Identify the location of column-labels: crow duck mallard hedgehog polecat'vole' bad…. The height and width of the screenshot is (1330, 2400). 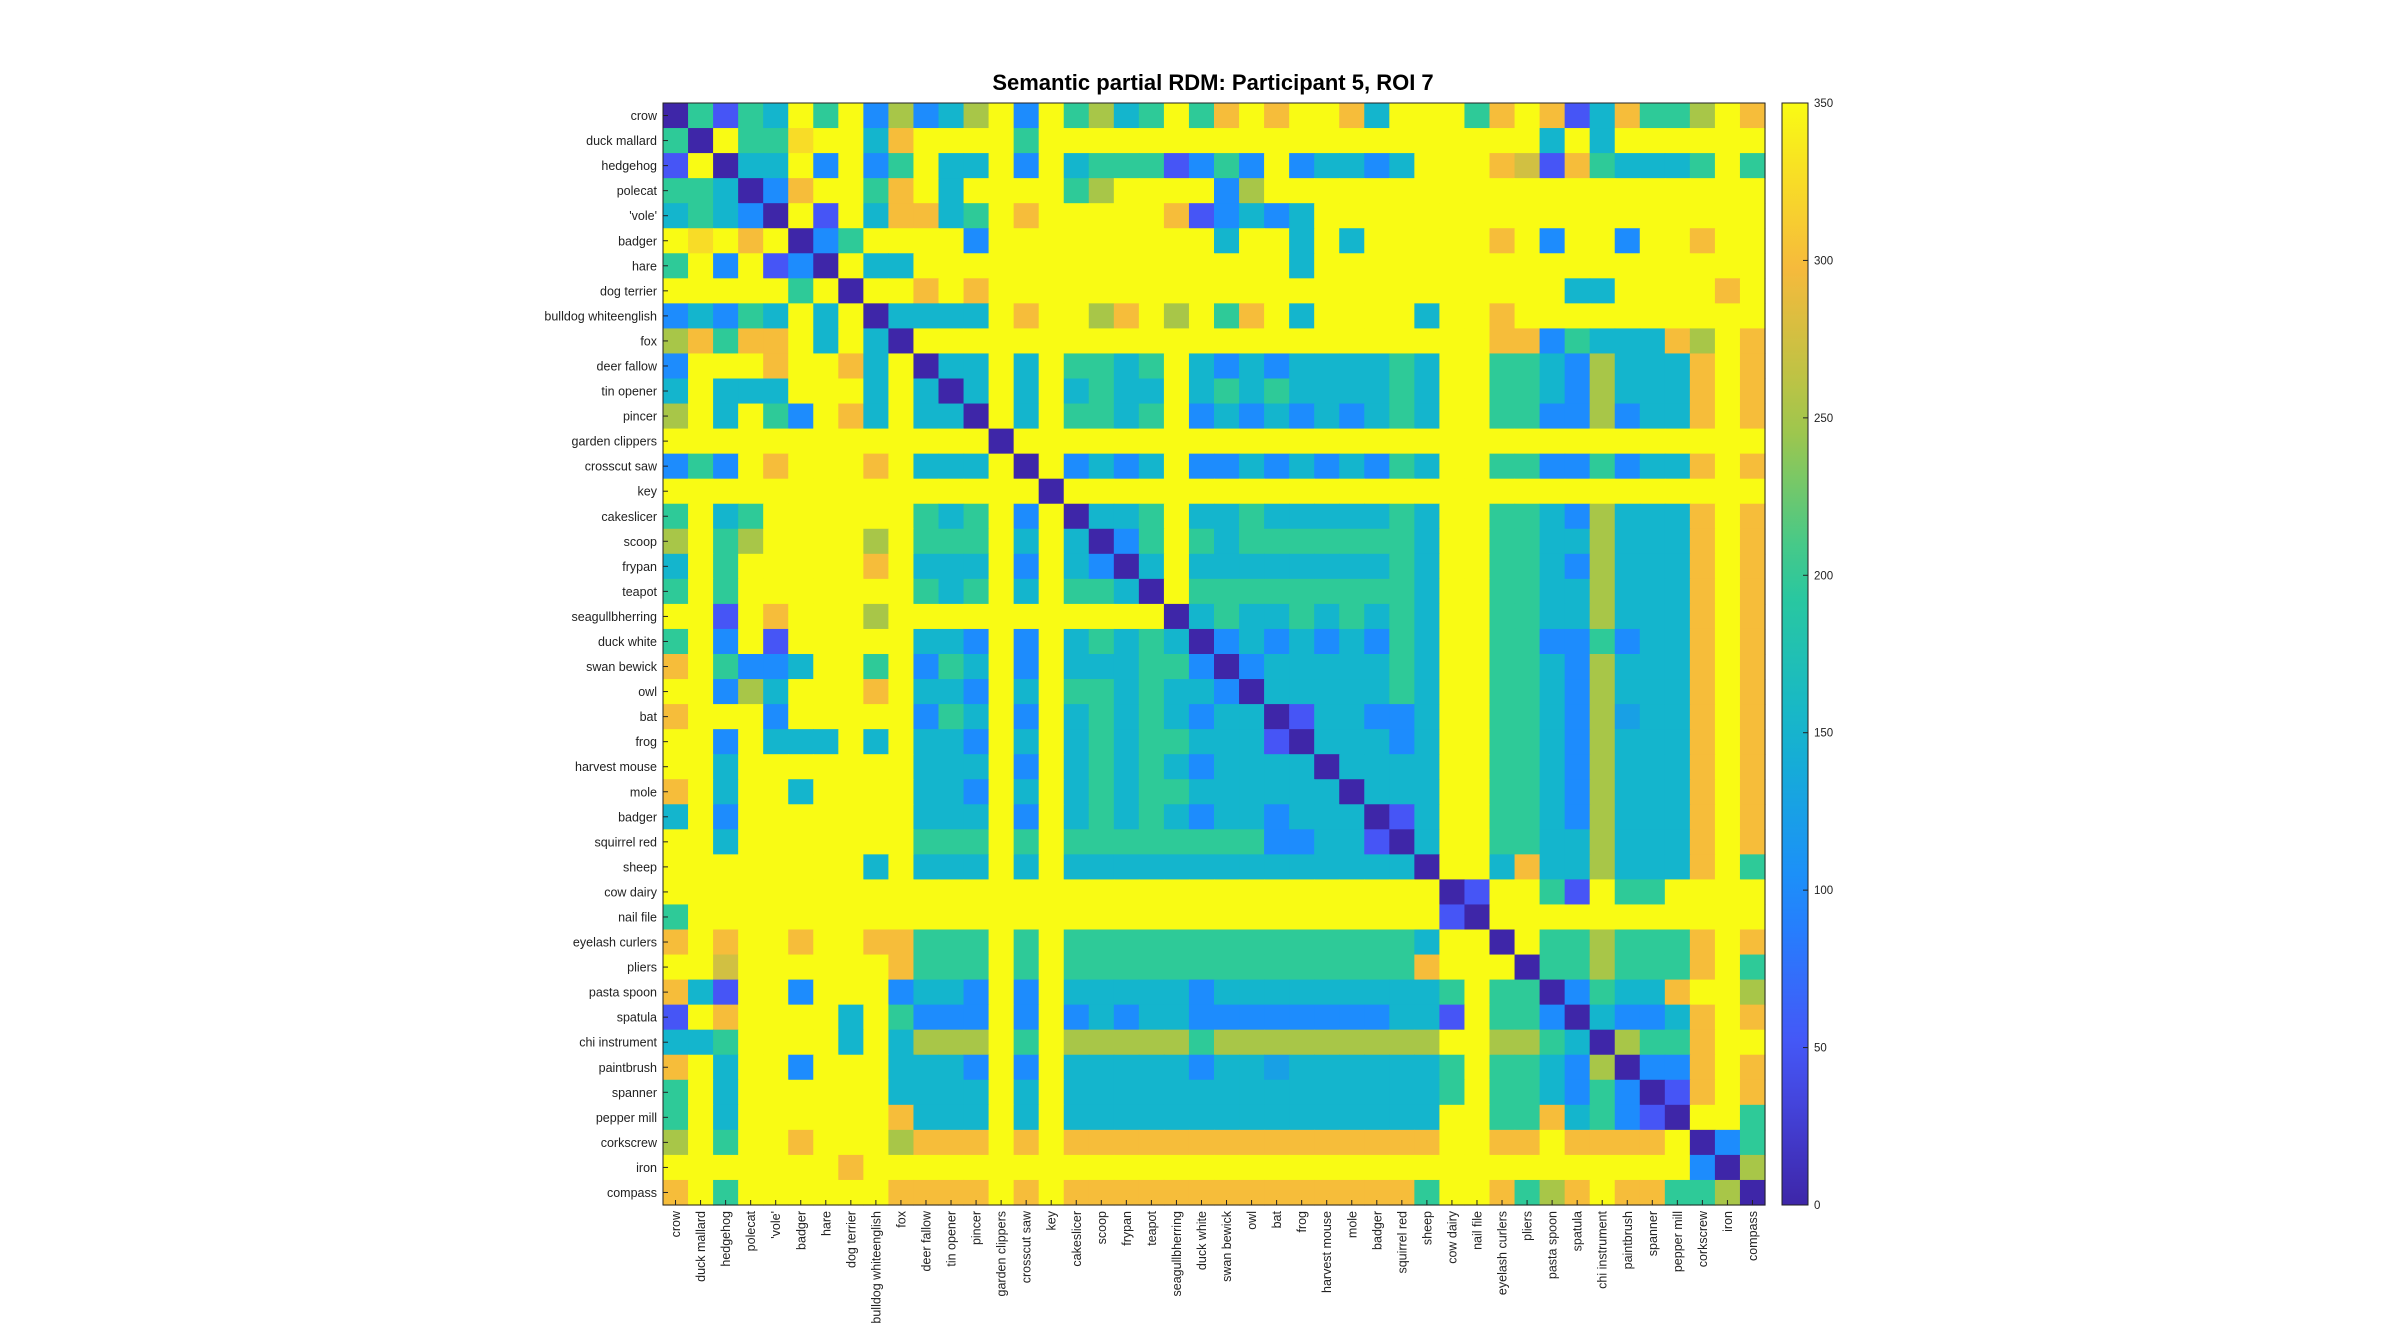
(1214, 1262).